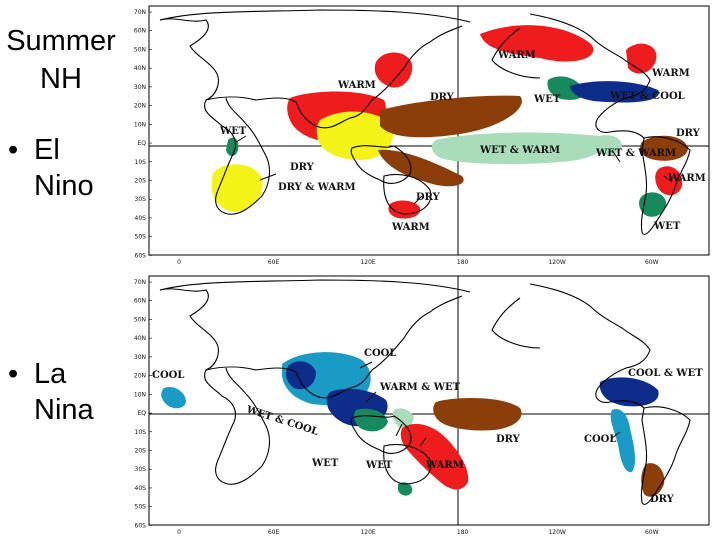 The width and height of the screenshot is (720, 540). What do you see at coordinates (141, 180) in the screenshot?
I see `lat-tick-label: 20S` at bounding box center [141, 180].